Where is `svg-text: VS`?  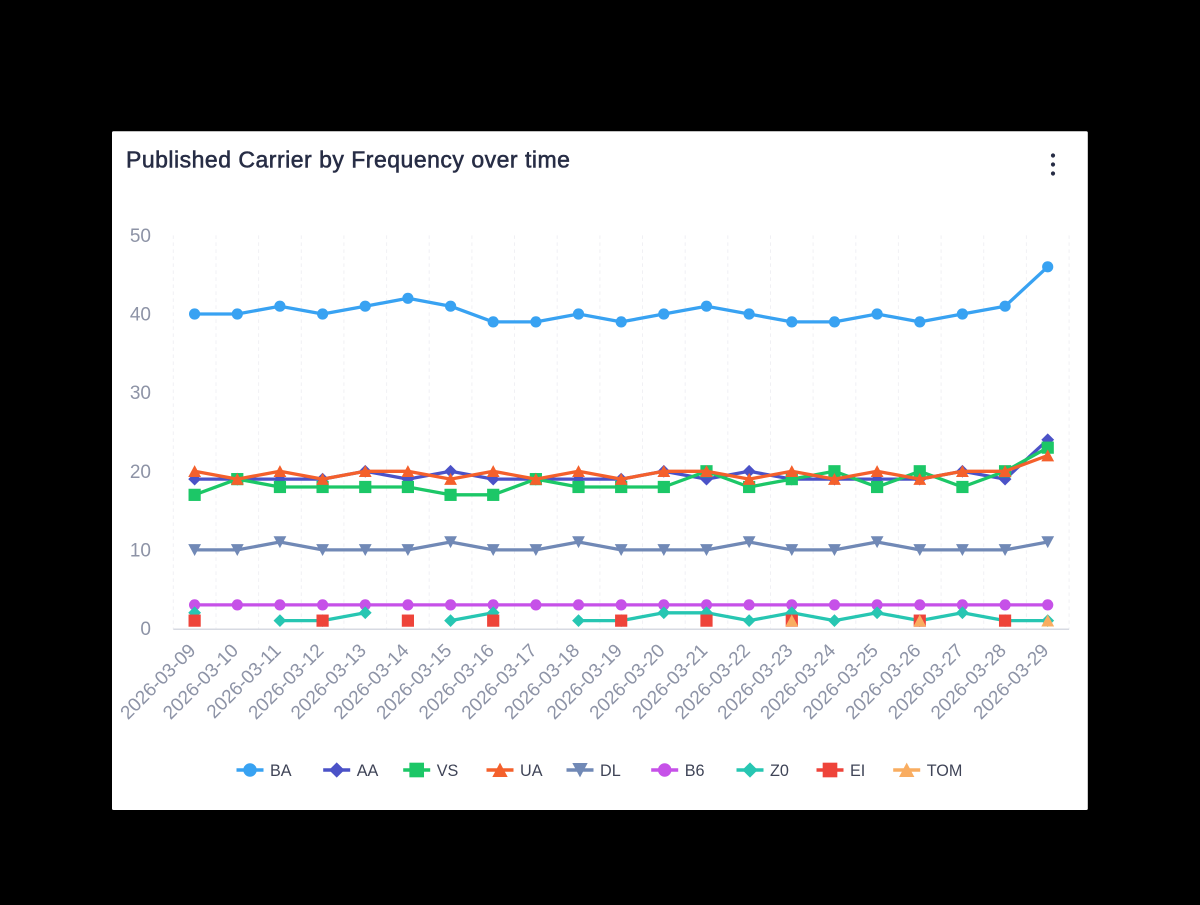 svg-text: VS is located at coordinates (448, 771).